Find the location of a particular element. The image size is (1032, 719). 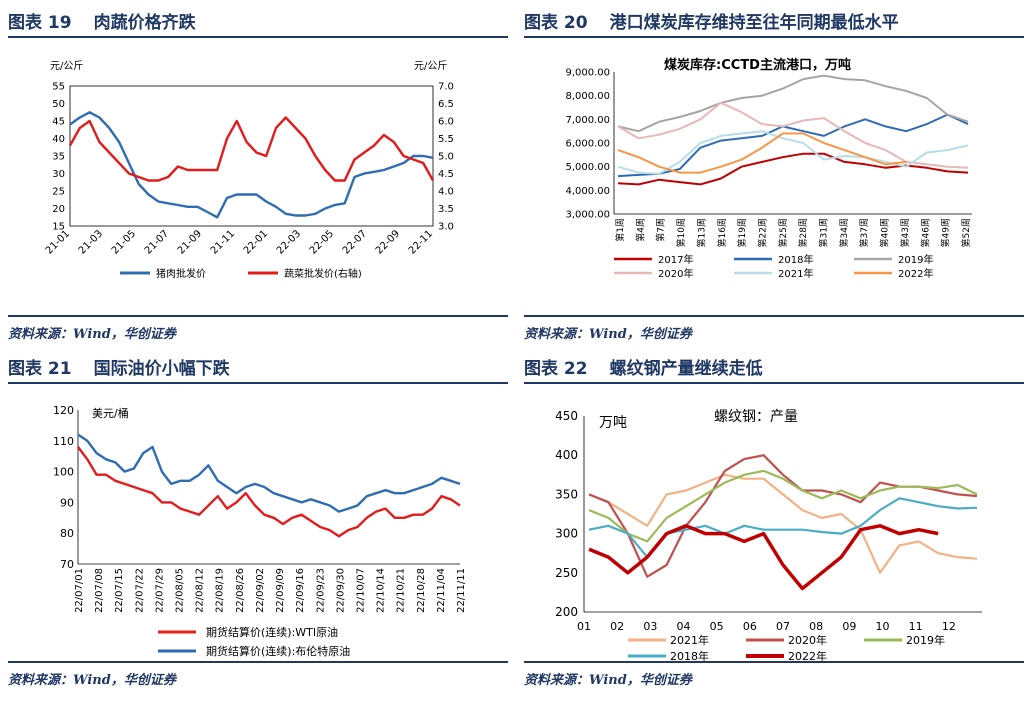

x-tick-label: 21-11 is located at coordinates (223, 242).